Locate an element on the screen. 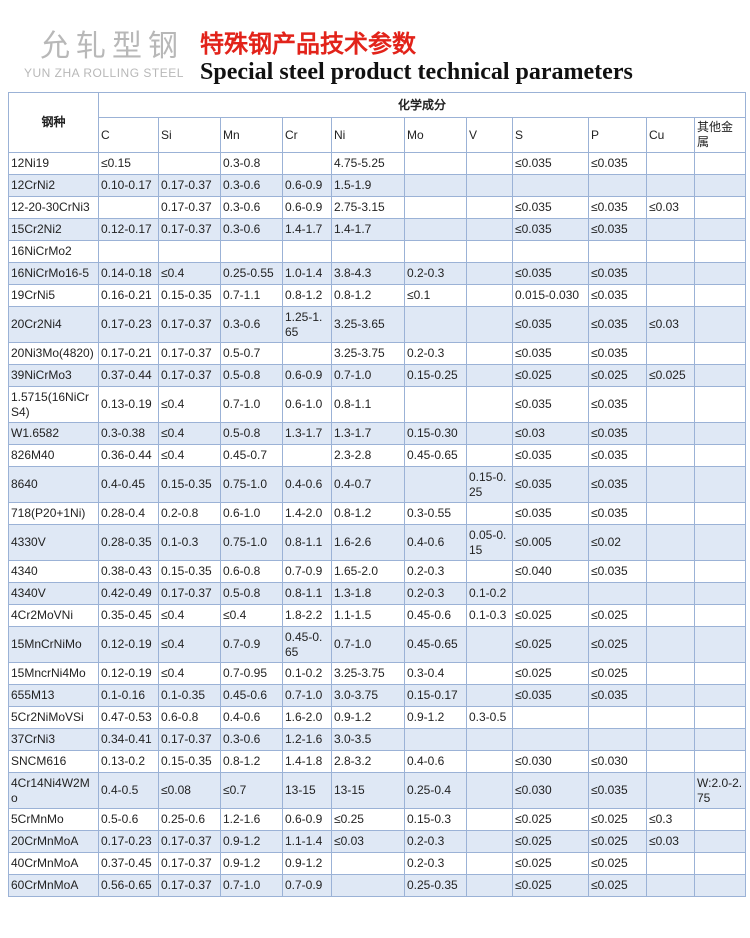 This screenshot has width=750, height=938. steel-grade-cell: 20CrMnMoA is located at coordinates (53, 841).